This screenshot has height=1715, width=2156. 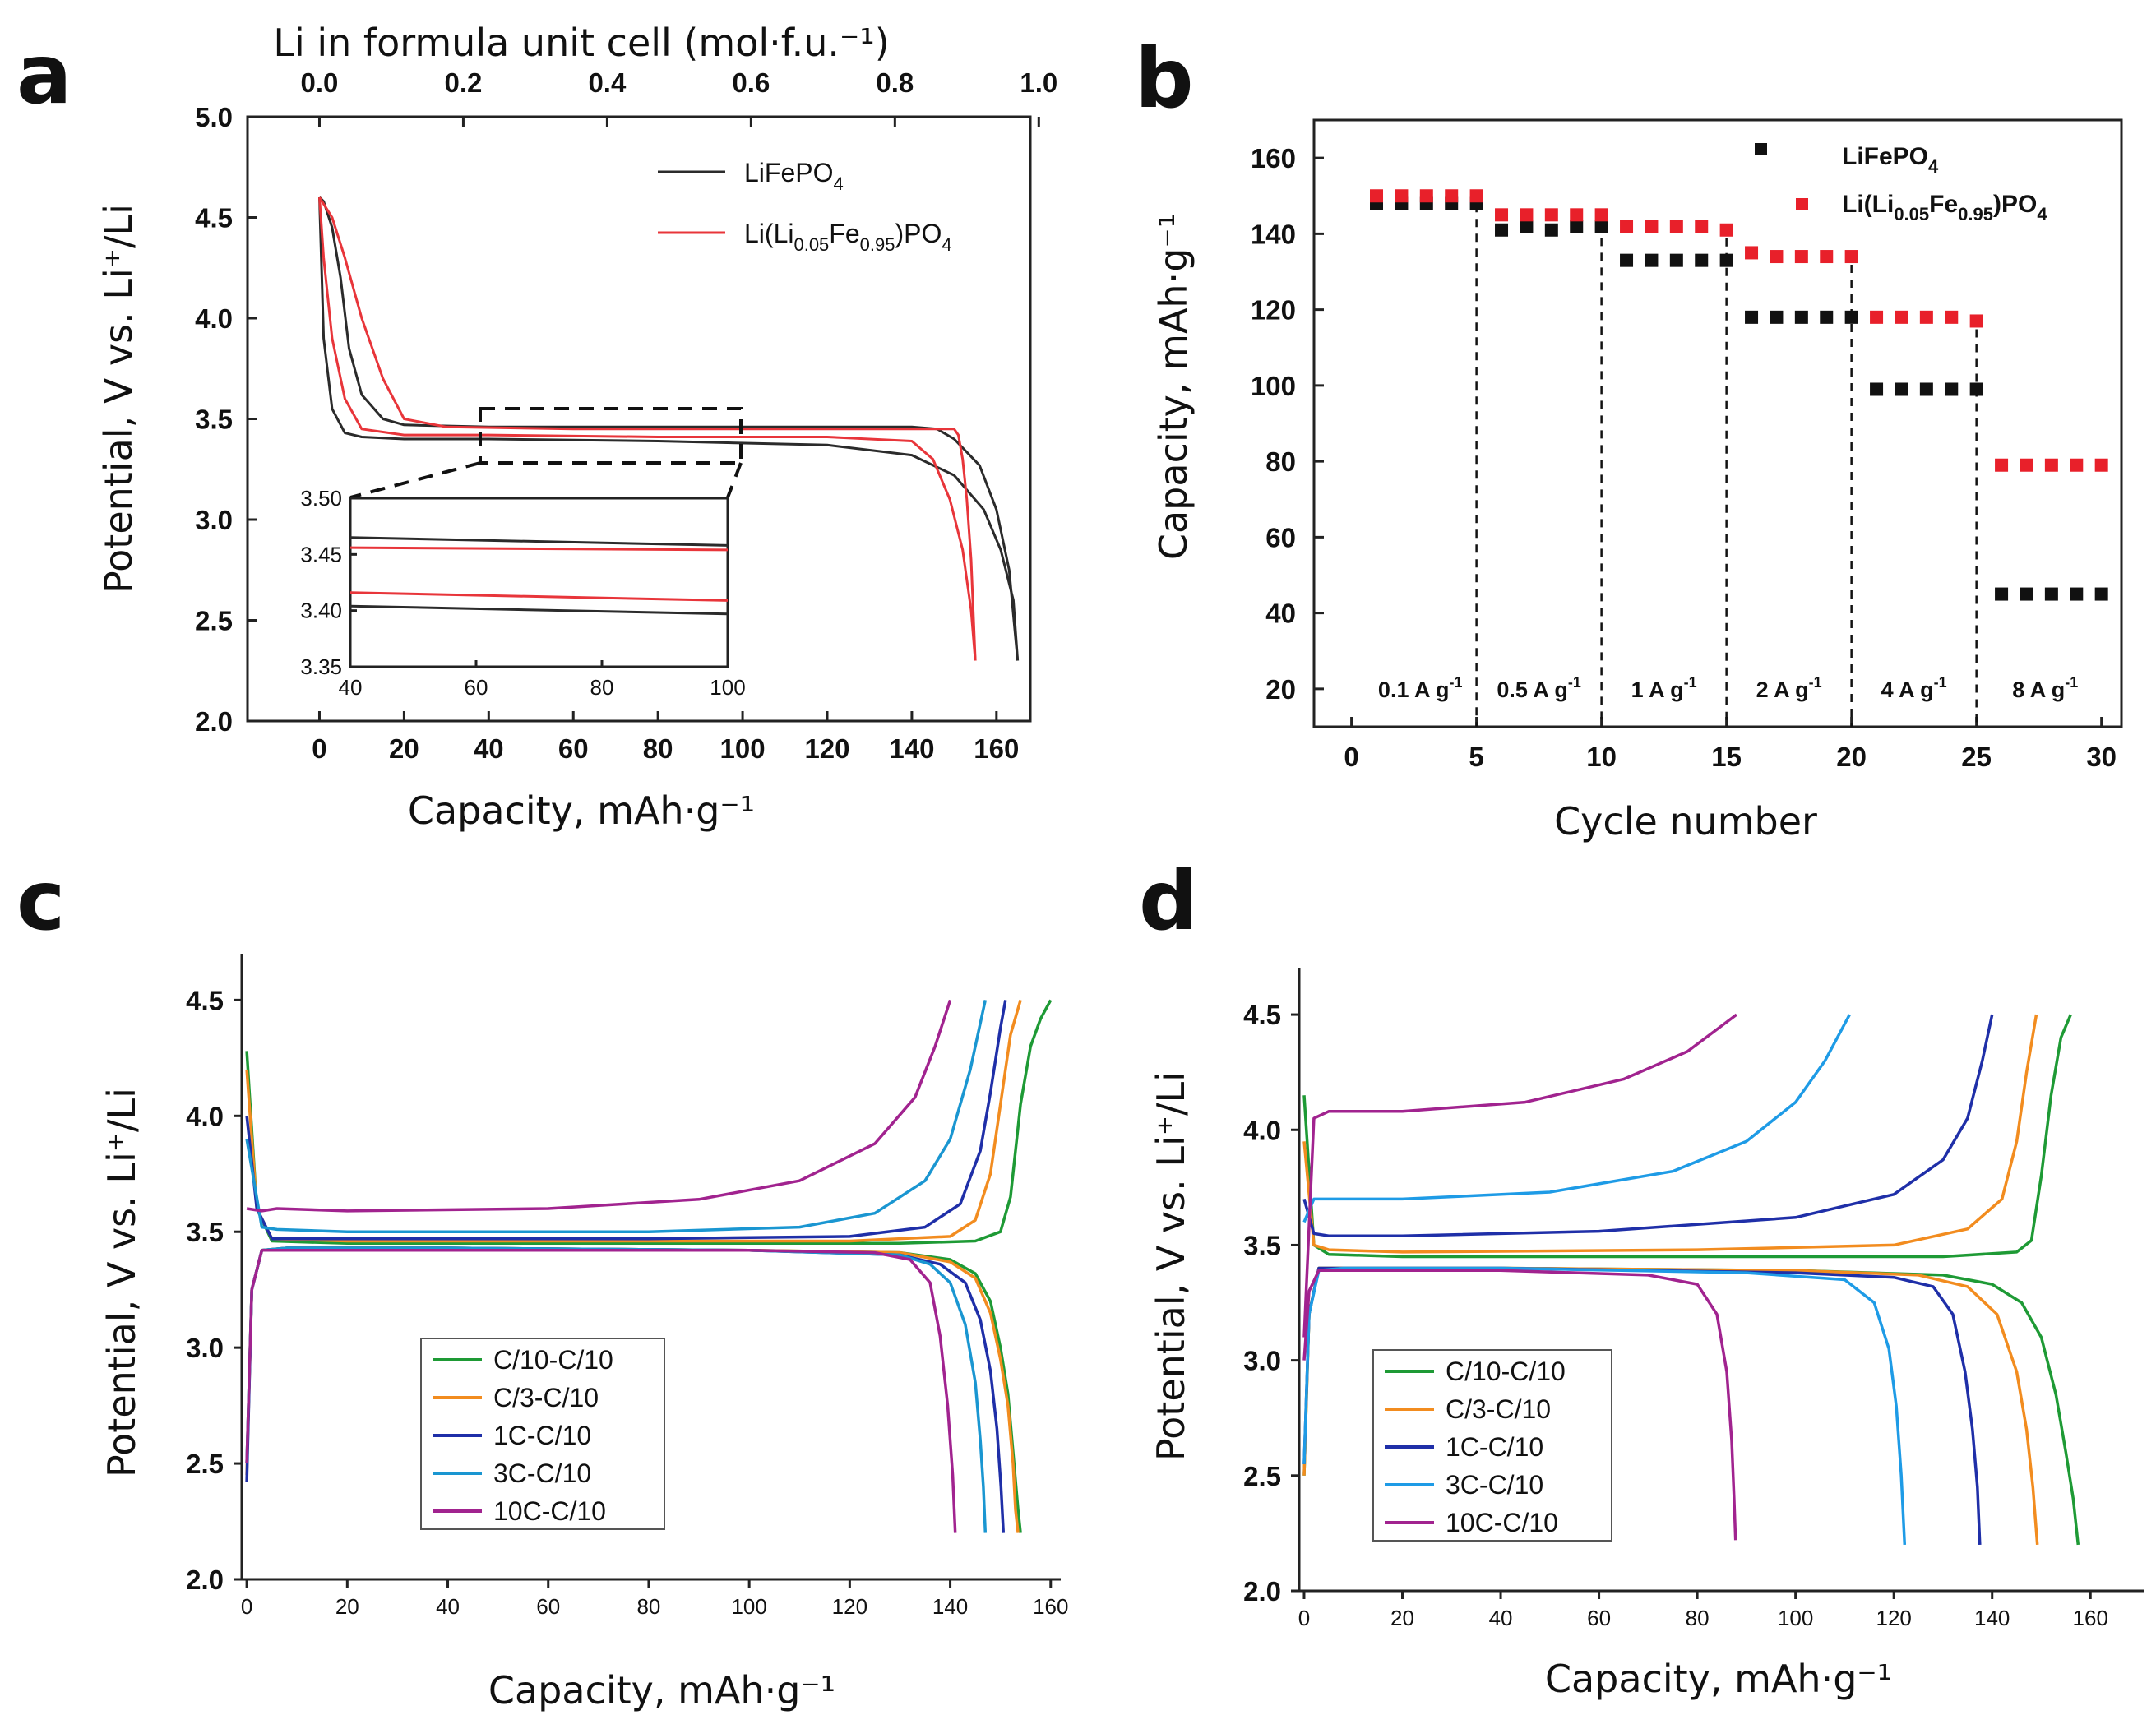 I want to click on panel-a-zoom-box, so click(x=611, y=436).